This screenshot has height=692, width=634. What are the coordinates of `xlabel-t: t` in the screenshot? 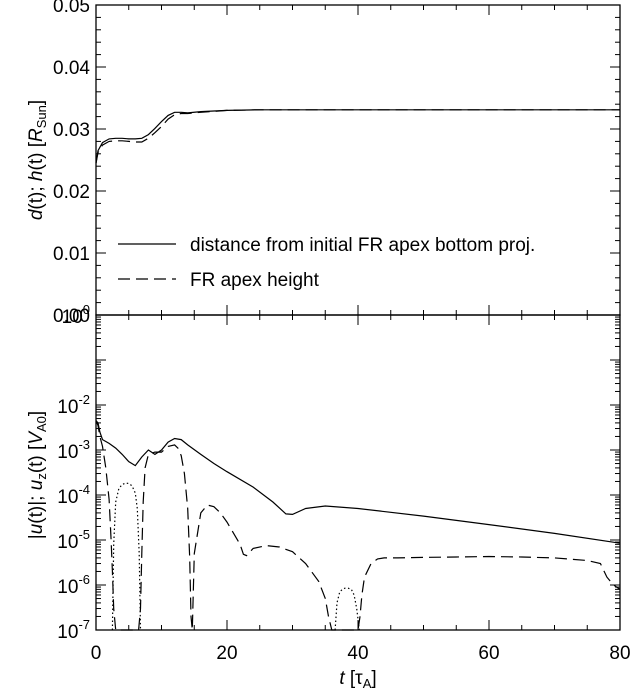 It's located at (342, 678).